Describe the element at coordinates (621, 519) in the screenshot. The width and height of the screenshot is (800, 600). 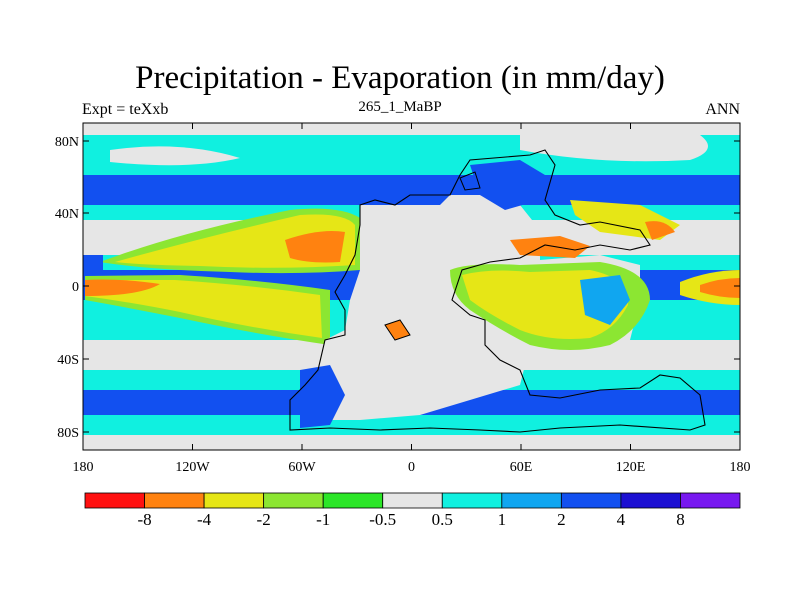
I see `colorbar-label: 4` at that location.